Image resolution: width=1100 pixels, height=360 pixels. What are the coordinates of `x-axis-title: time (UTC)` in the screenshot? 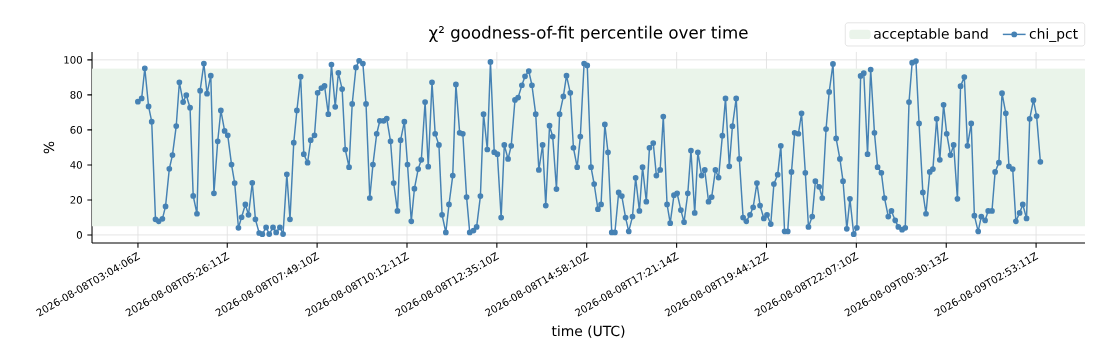 It's located at (588, 331).